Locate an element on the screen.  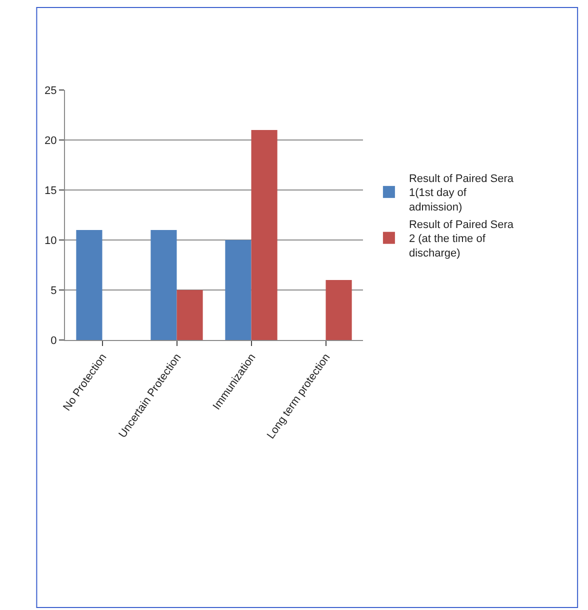
y-tick-label: 15 is located at coordinates (50, 190).